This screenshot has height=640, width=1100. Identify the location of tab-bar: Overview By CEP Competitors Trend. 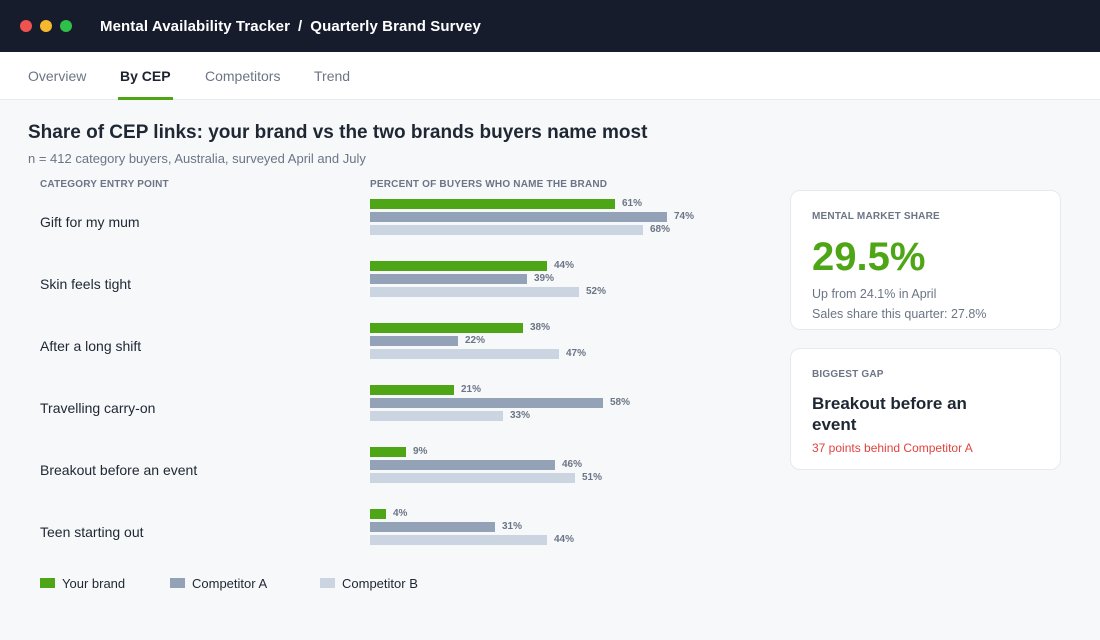
(550, 76).